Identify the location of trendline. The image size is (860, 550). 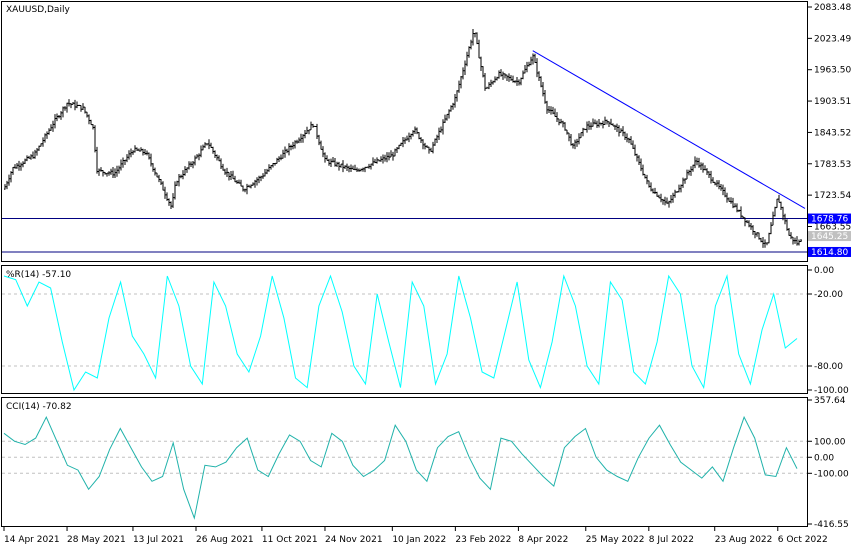
(669, 129).